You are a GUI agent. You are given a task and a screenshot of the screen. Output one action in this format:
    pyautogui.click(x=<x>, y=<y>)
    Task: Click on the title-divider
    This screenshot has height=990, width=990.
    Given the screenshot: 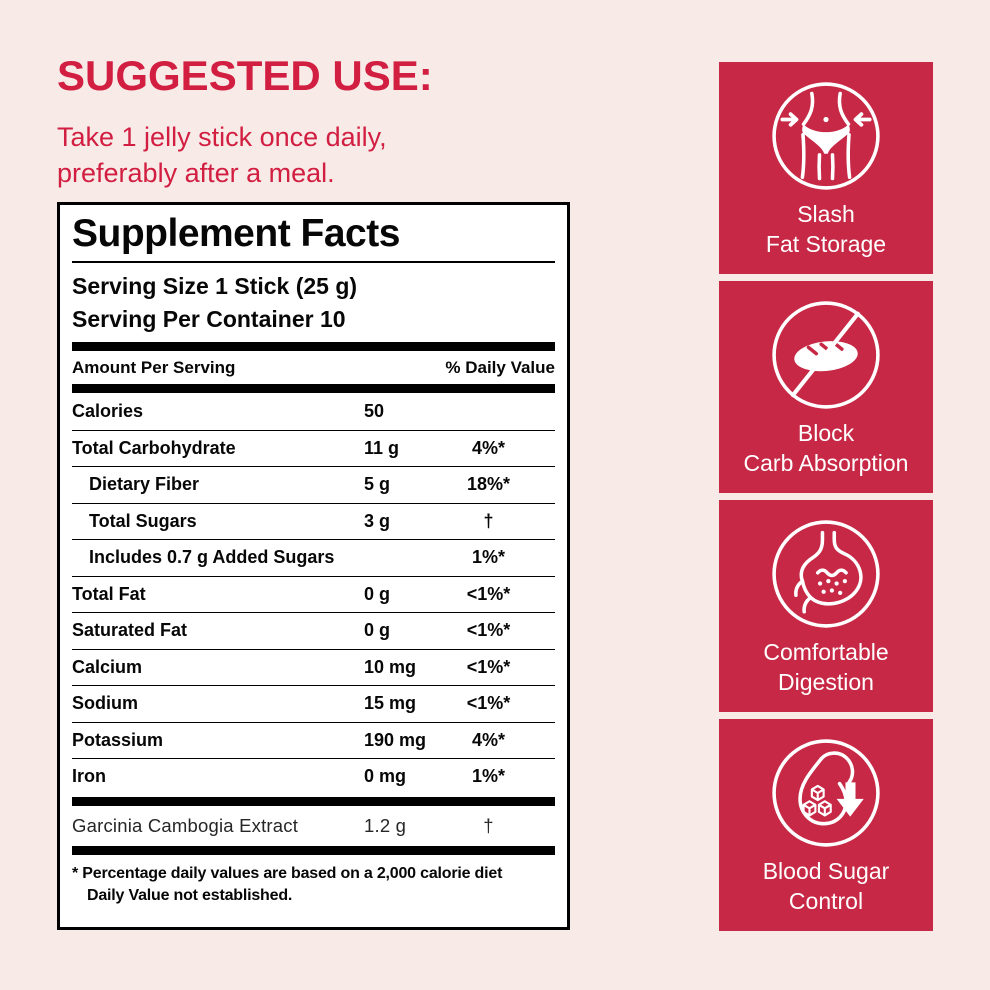 What is the action you would take?
    pyautogui.click(x=313, y=261)
    